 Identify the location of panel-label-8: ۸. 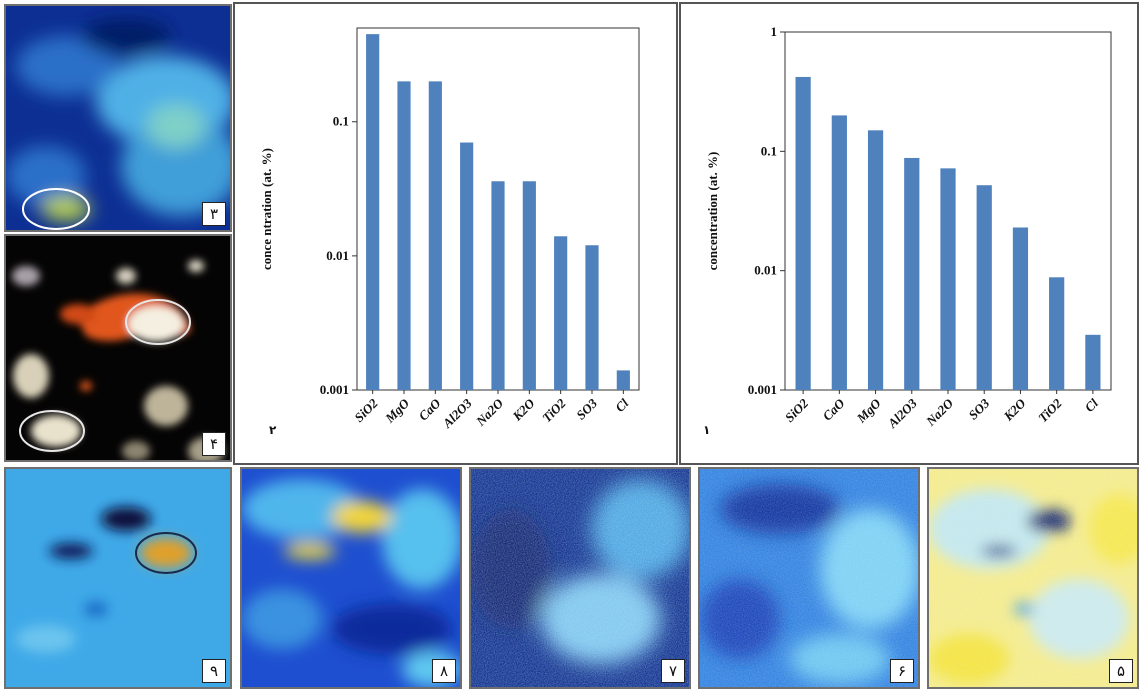
(444, 671).